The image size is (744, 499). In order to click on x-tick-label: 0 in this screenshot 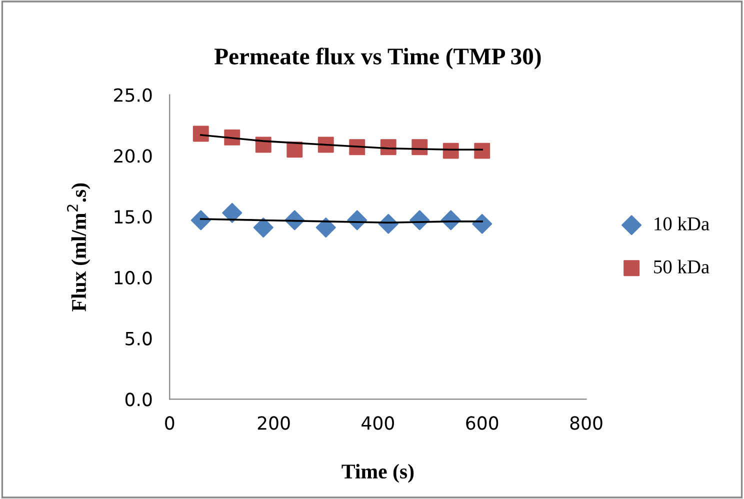, I will do `click(169, 423)`.